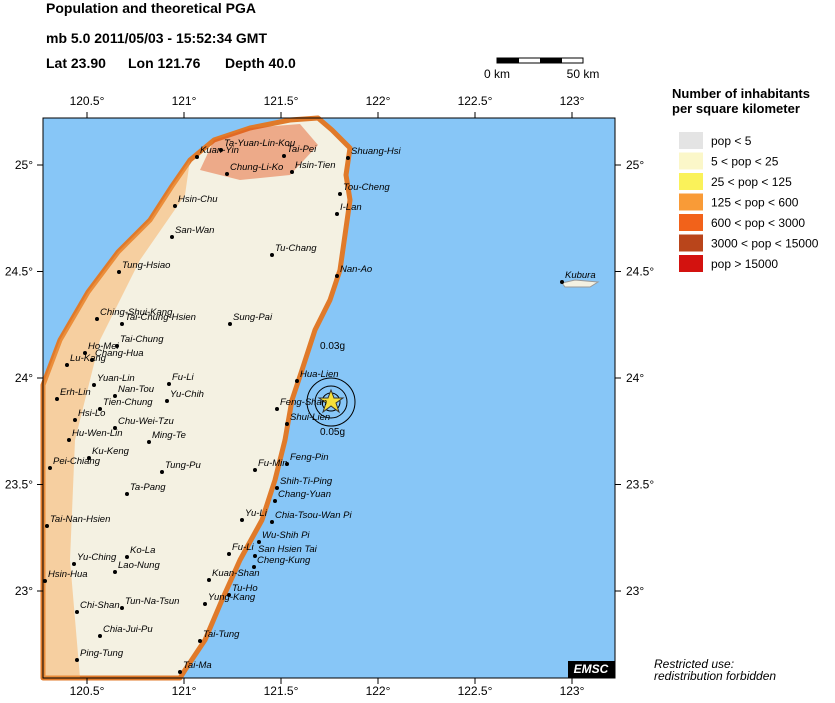  What do you see at coordinates (288, 549) in the screenshot?
I see `city-label: San Hsien Tai` at bounding box center [288, 549].